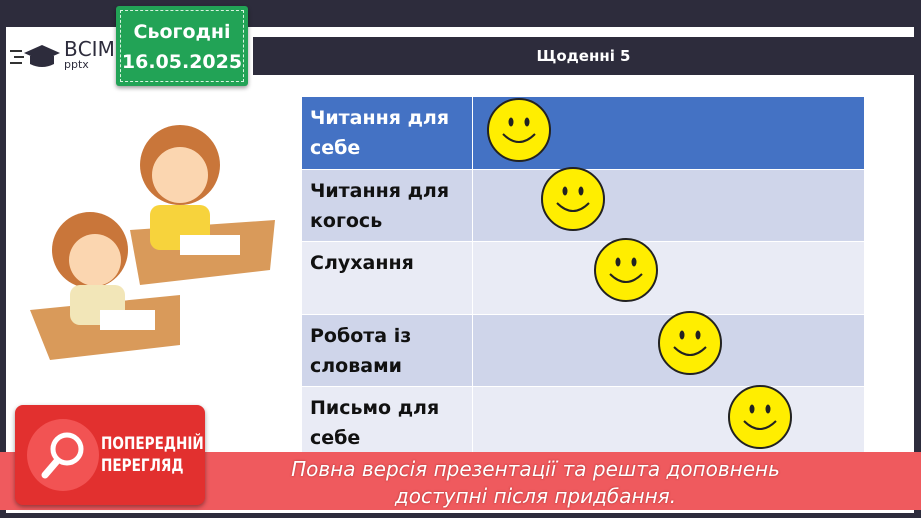  Describe the element at coordinates (76, 64) in the screenshot. I see `logo-sub: pptx` at that location.